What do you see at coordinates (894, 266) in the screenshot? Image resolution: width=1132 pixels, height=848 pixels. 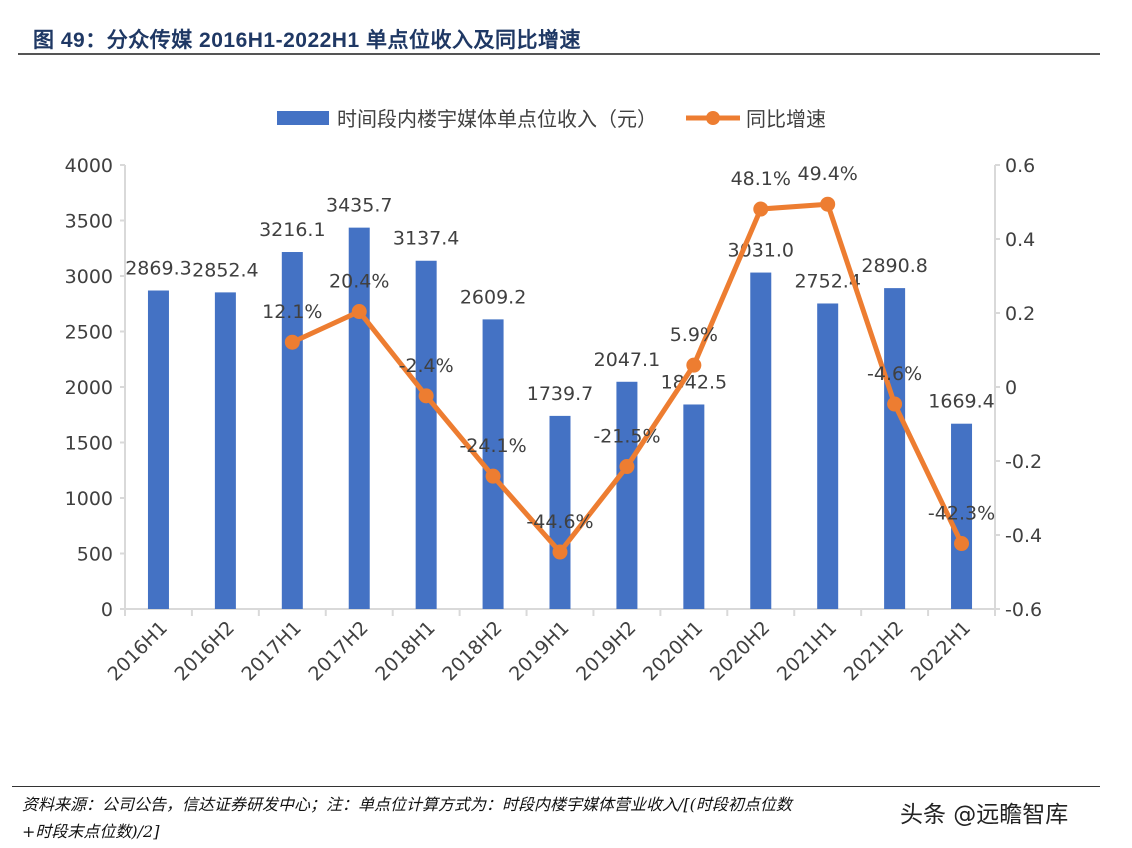 I see `bar-value-label: 2890.8` at bounding box center [894, 266].